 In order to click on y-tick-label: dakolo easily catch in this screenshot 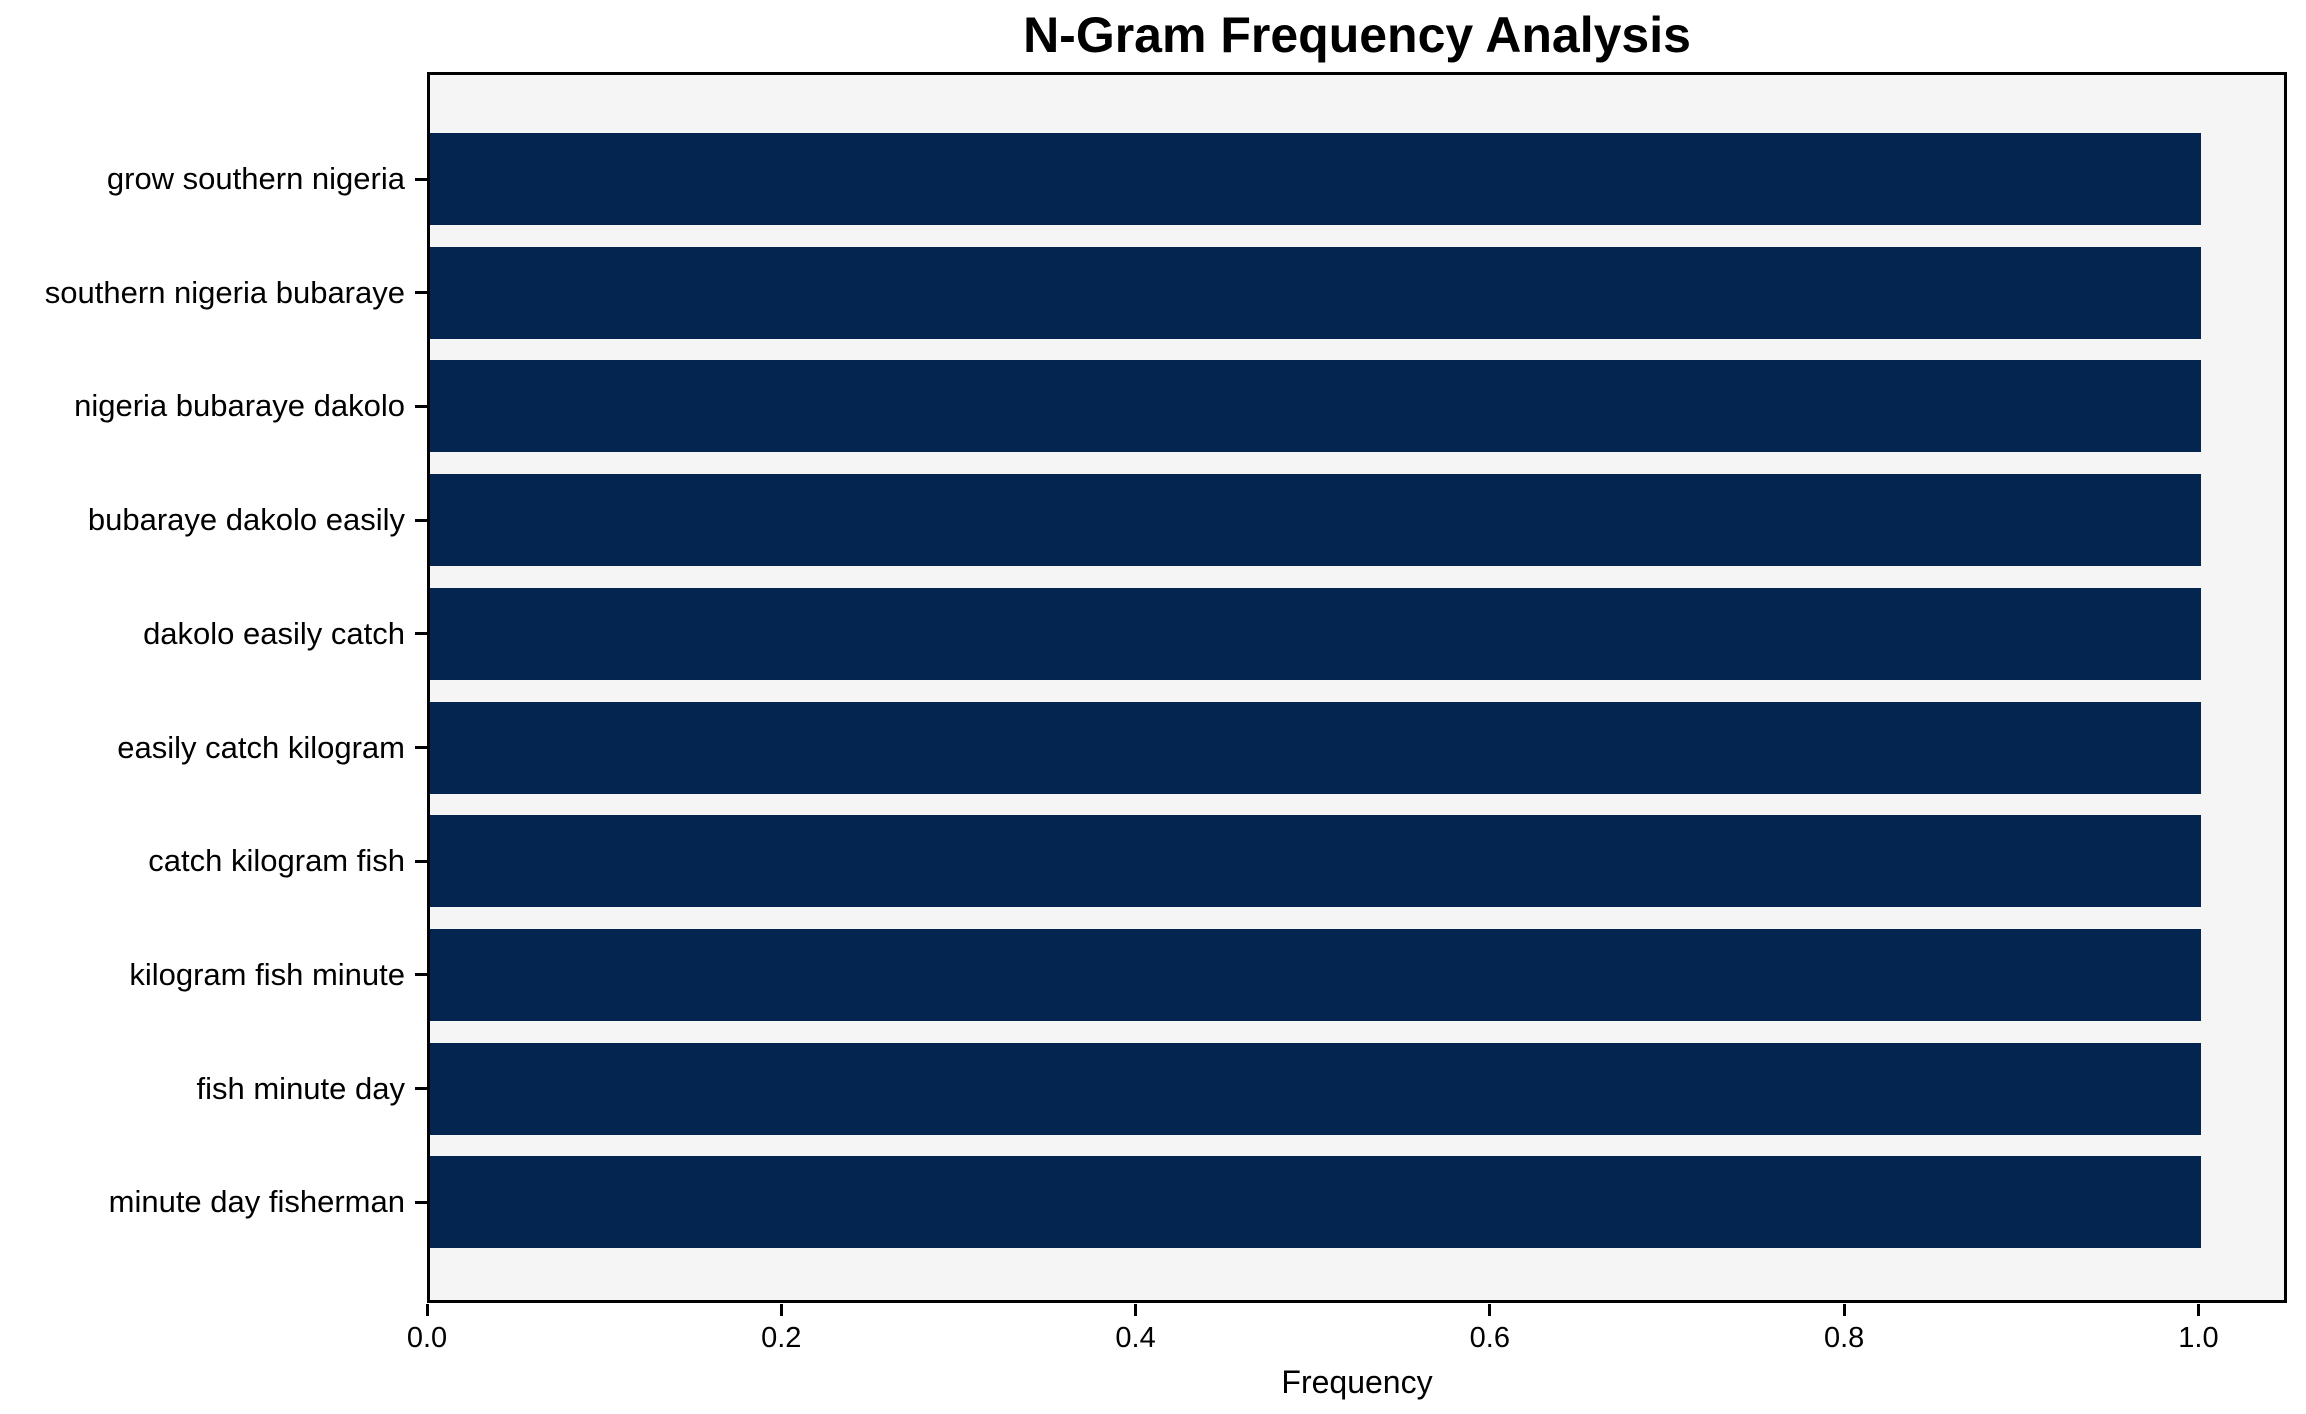, I will do `click(274, 633)`.